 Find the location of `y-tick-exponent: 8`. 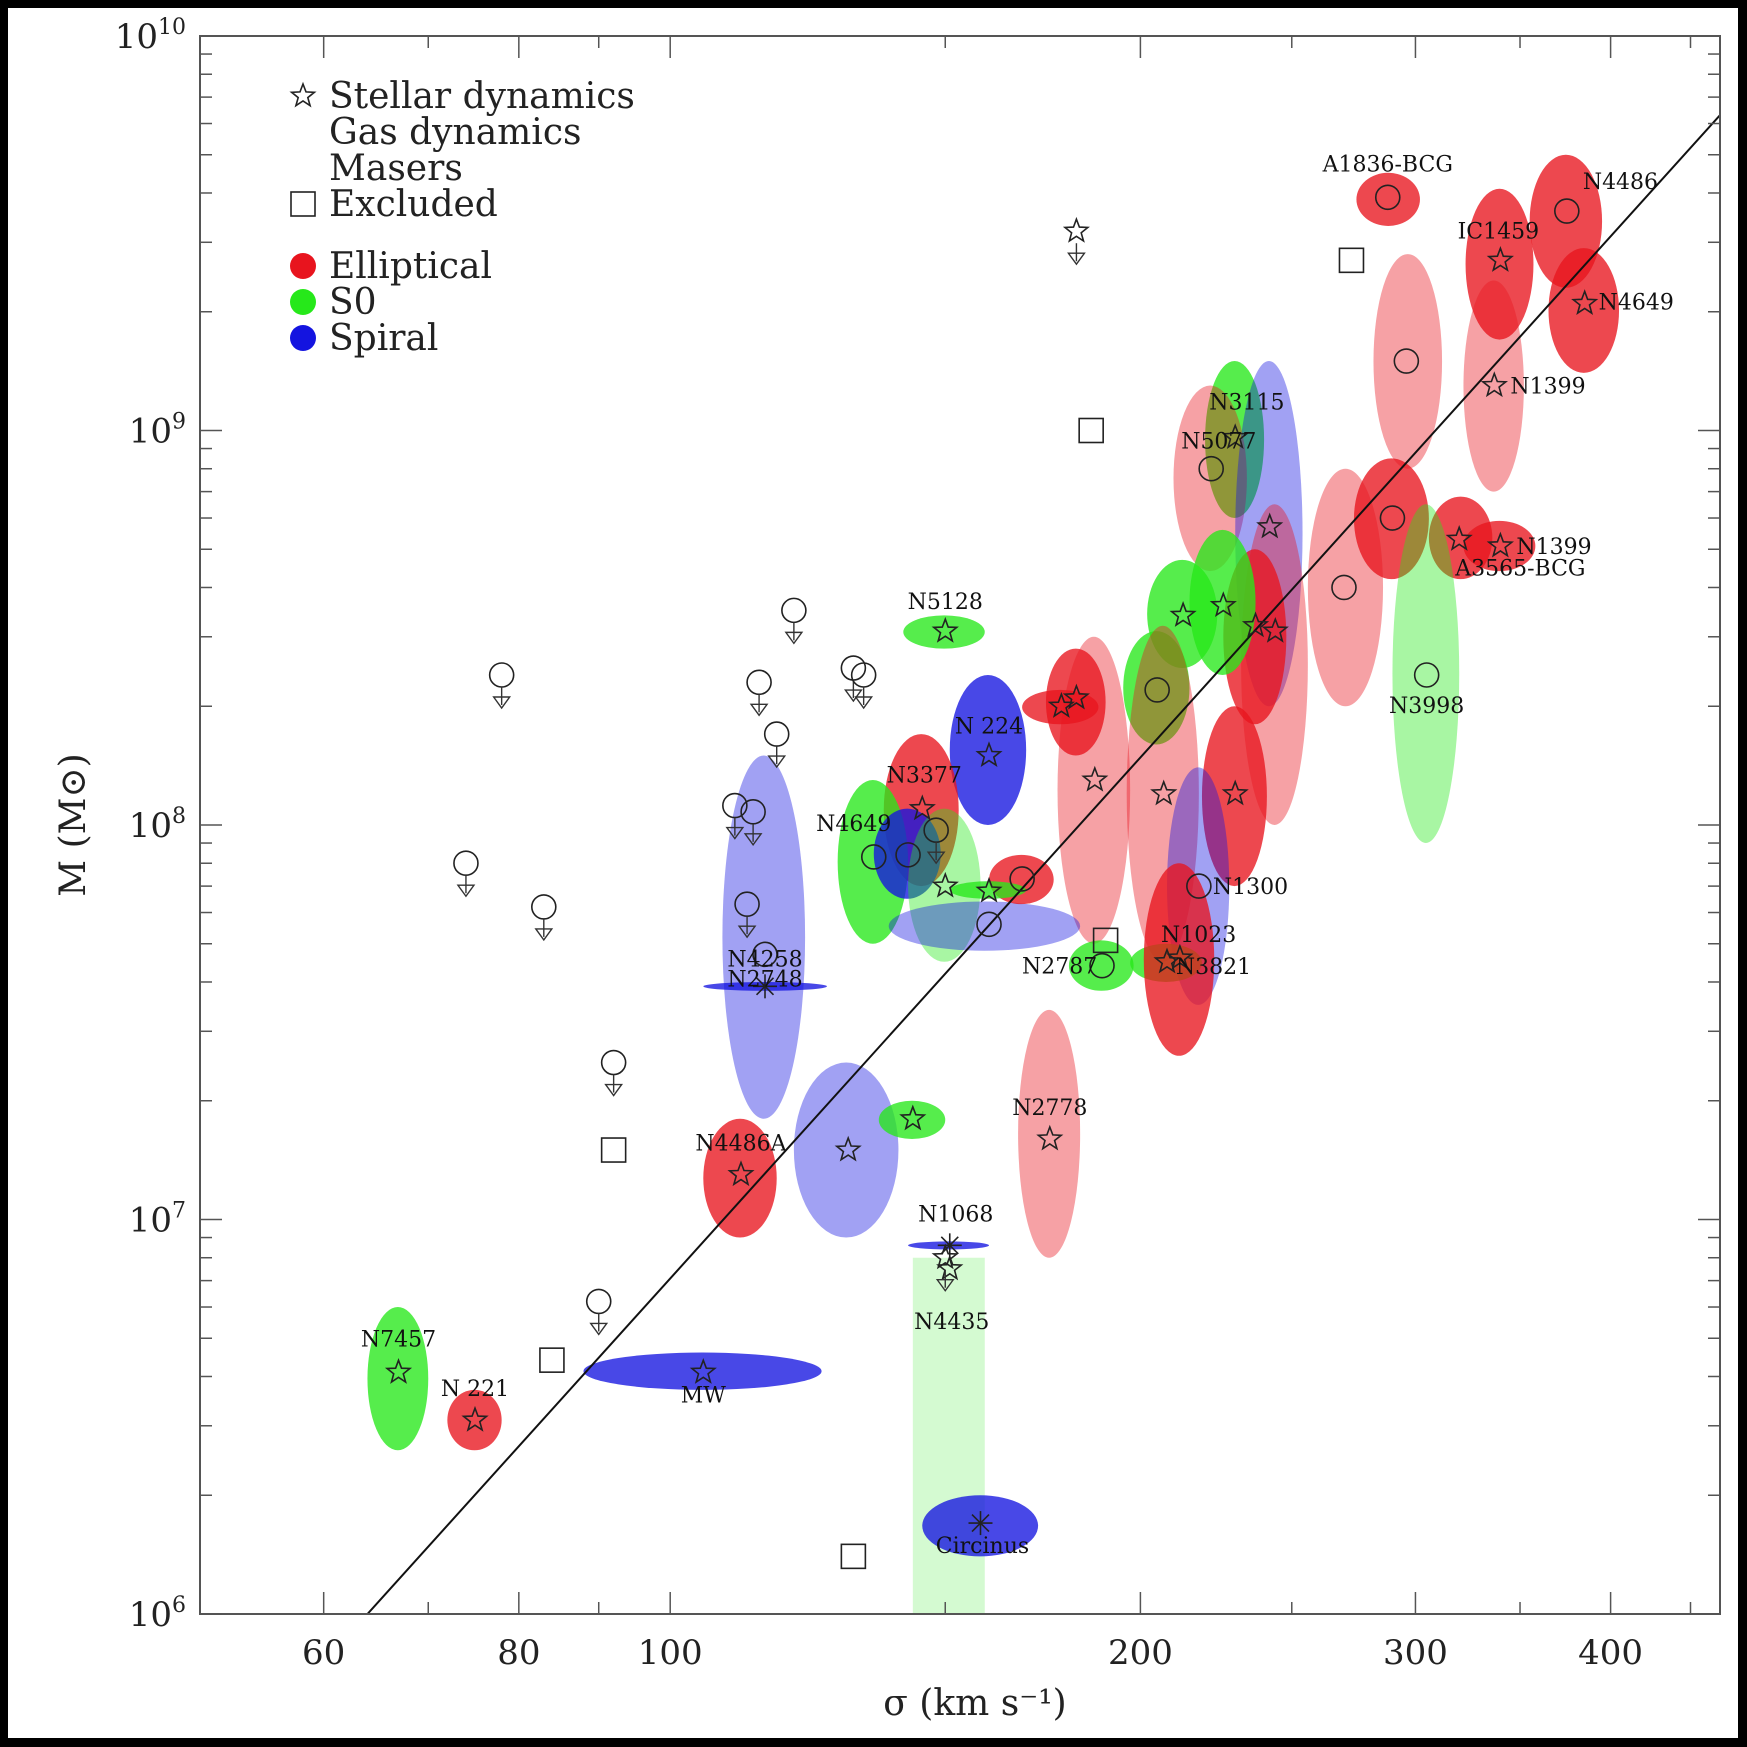

y-tick-exponent: 8 is located at coordinates (179, 816).